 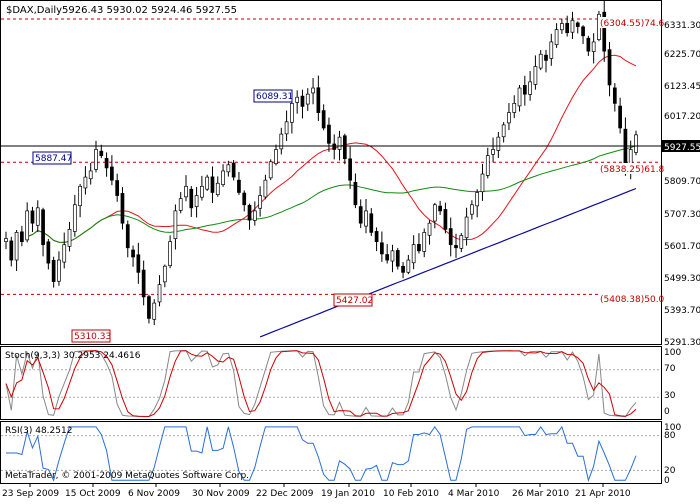 What do you see at coordinates (682, 117) in the screenshot?
I see `price-tick-6017: 6017.20` at bounding box center [682, 117].